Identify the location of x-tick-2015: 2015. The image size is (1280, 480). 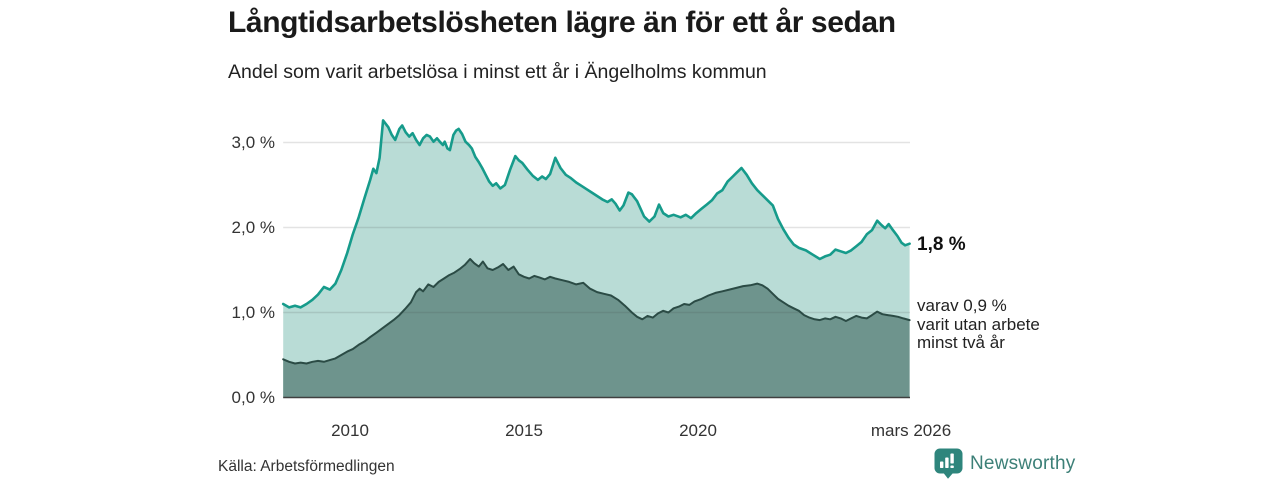
(524, 430).